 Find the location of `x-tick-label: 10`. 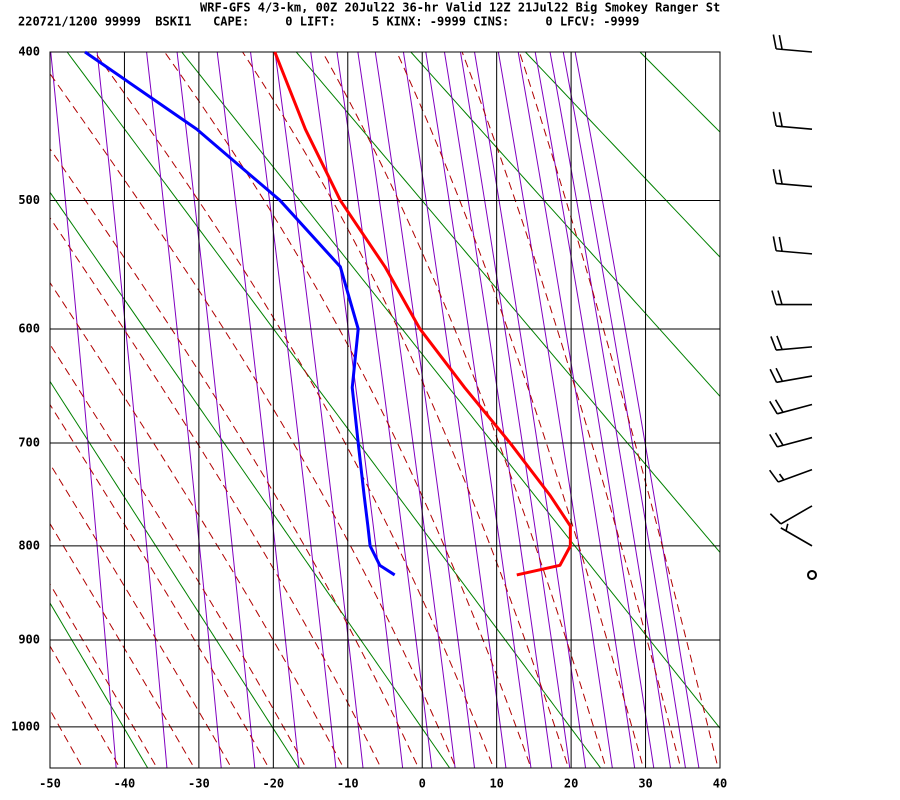

x-tick-label: 10 is located at coordinates (496, 784).